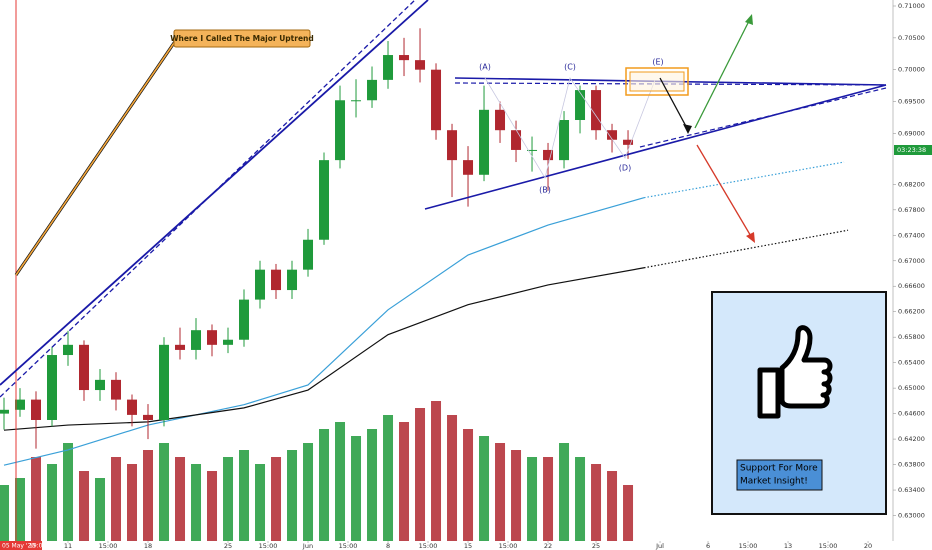  Describe the element at coordinates (911, 210) in the screenshot. I see `y-tick-label: 0.67800` at that location.